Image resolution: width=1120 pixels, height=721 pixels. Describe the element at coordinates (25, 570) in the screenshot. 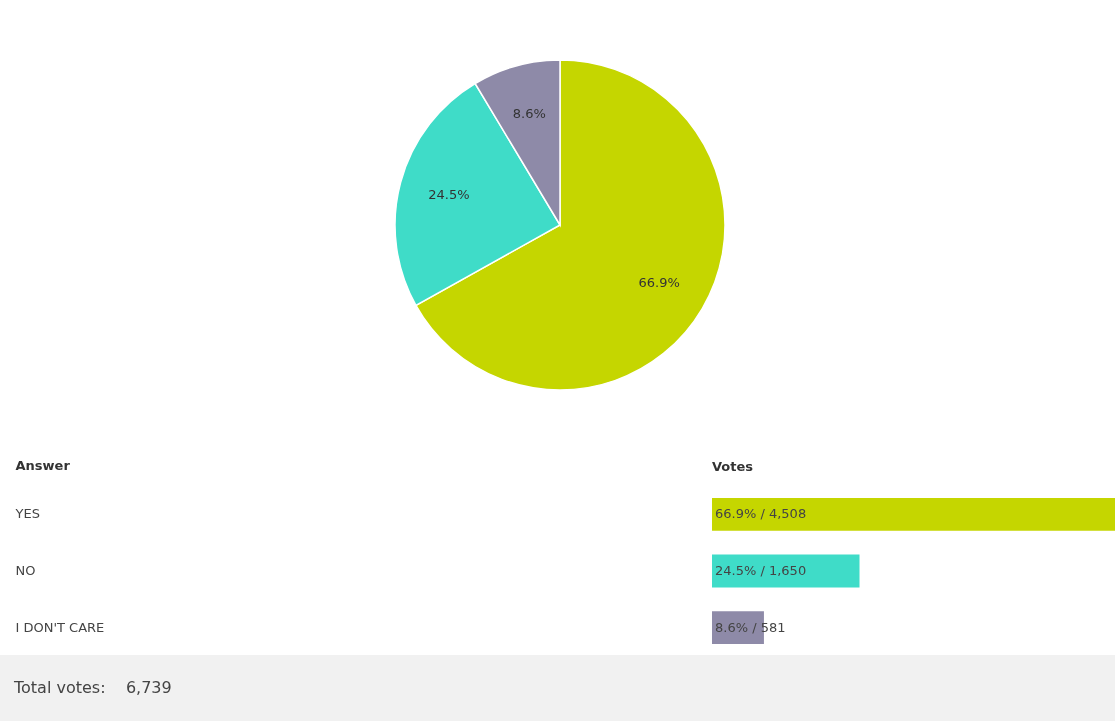

I see `y-tick-label: NO` at that location.